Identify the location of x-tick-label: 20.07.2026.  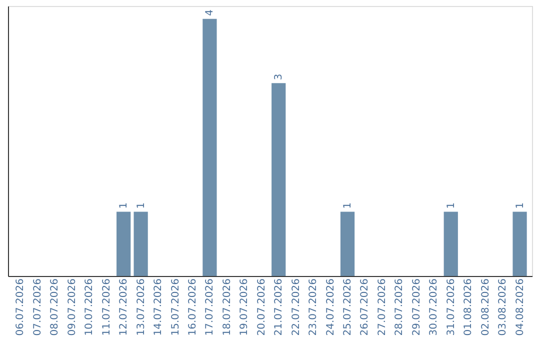
(262, 307).